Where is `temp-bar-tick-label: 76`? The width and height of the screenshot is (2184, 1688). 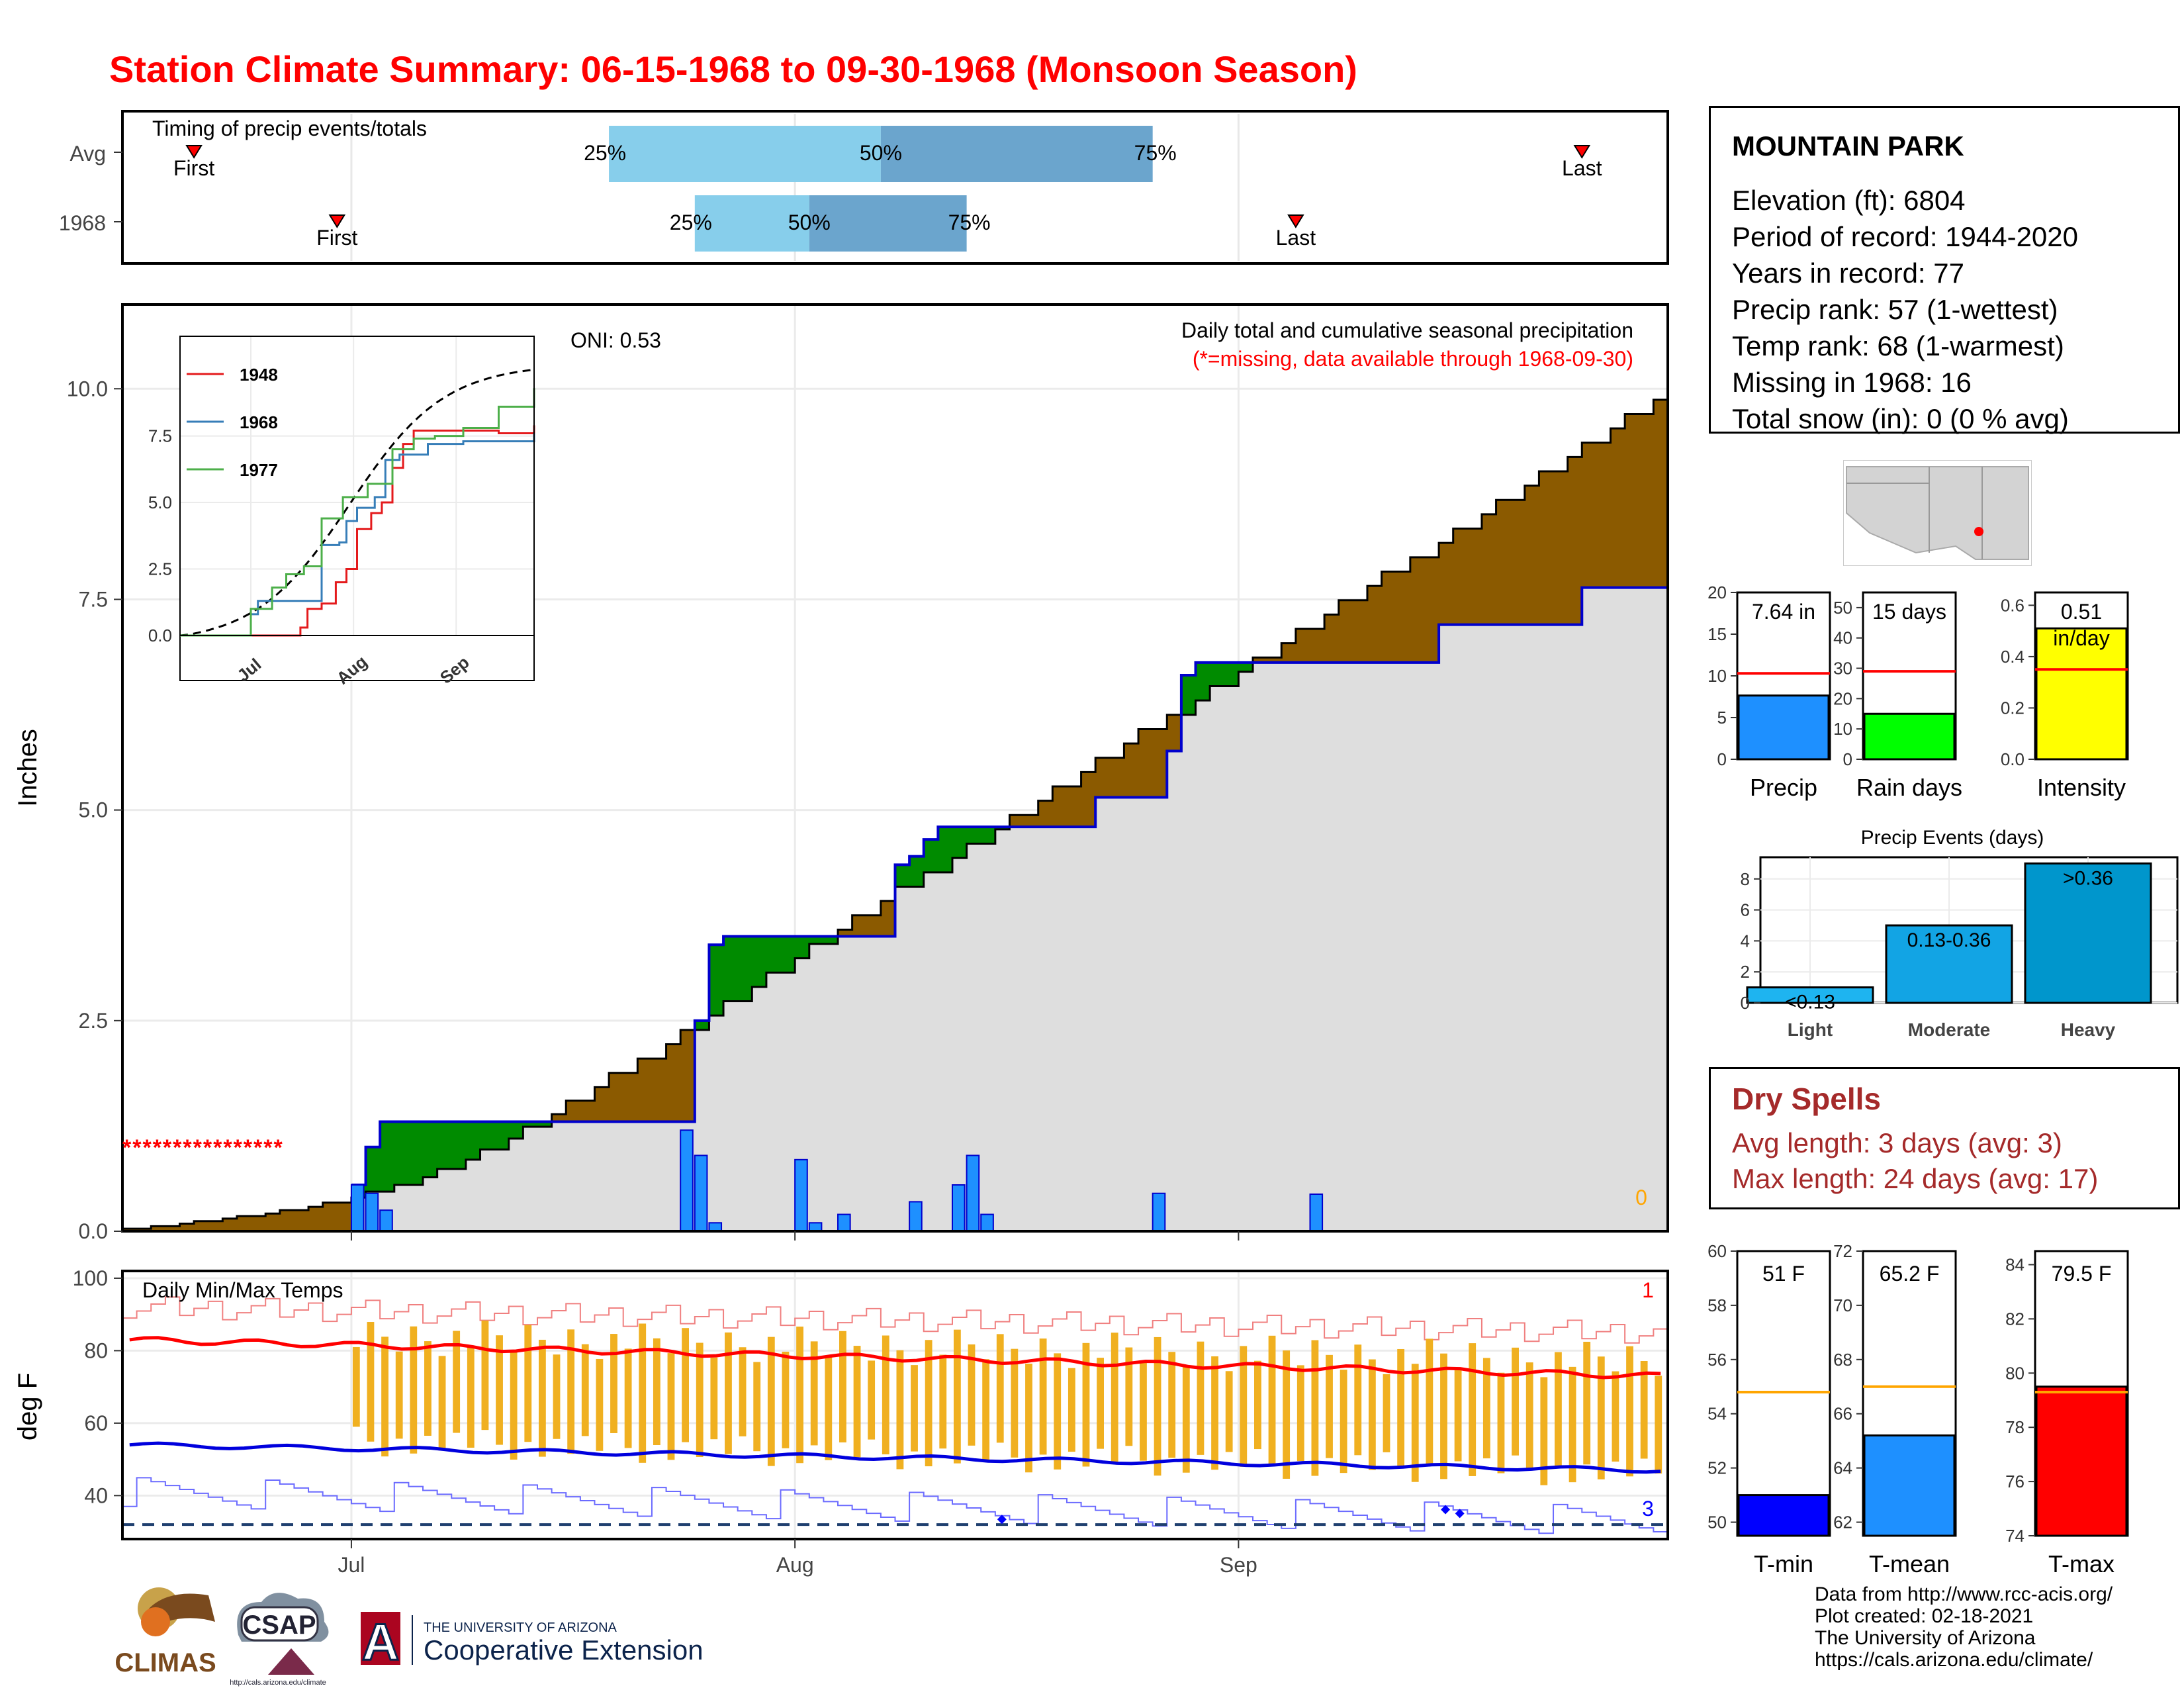
temp-bar-tick-label: 76 is located at coordinates (2015, 1481).